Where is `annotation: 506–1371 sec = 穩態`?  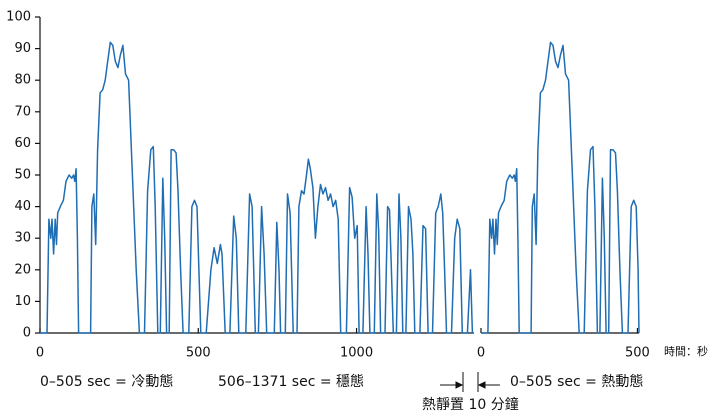
annotation: 506–1371 sec = 穩態 is located at coordinates (291, 382).